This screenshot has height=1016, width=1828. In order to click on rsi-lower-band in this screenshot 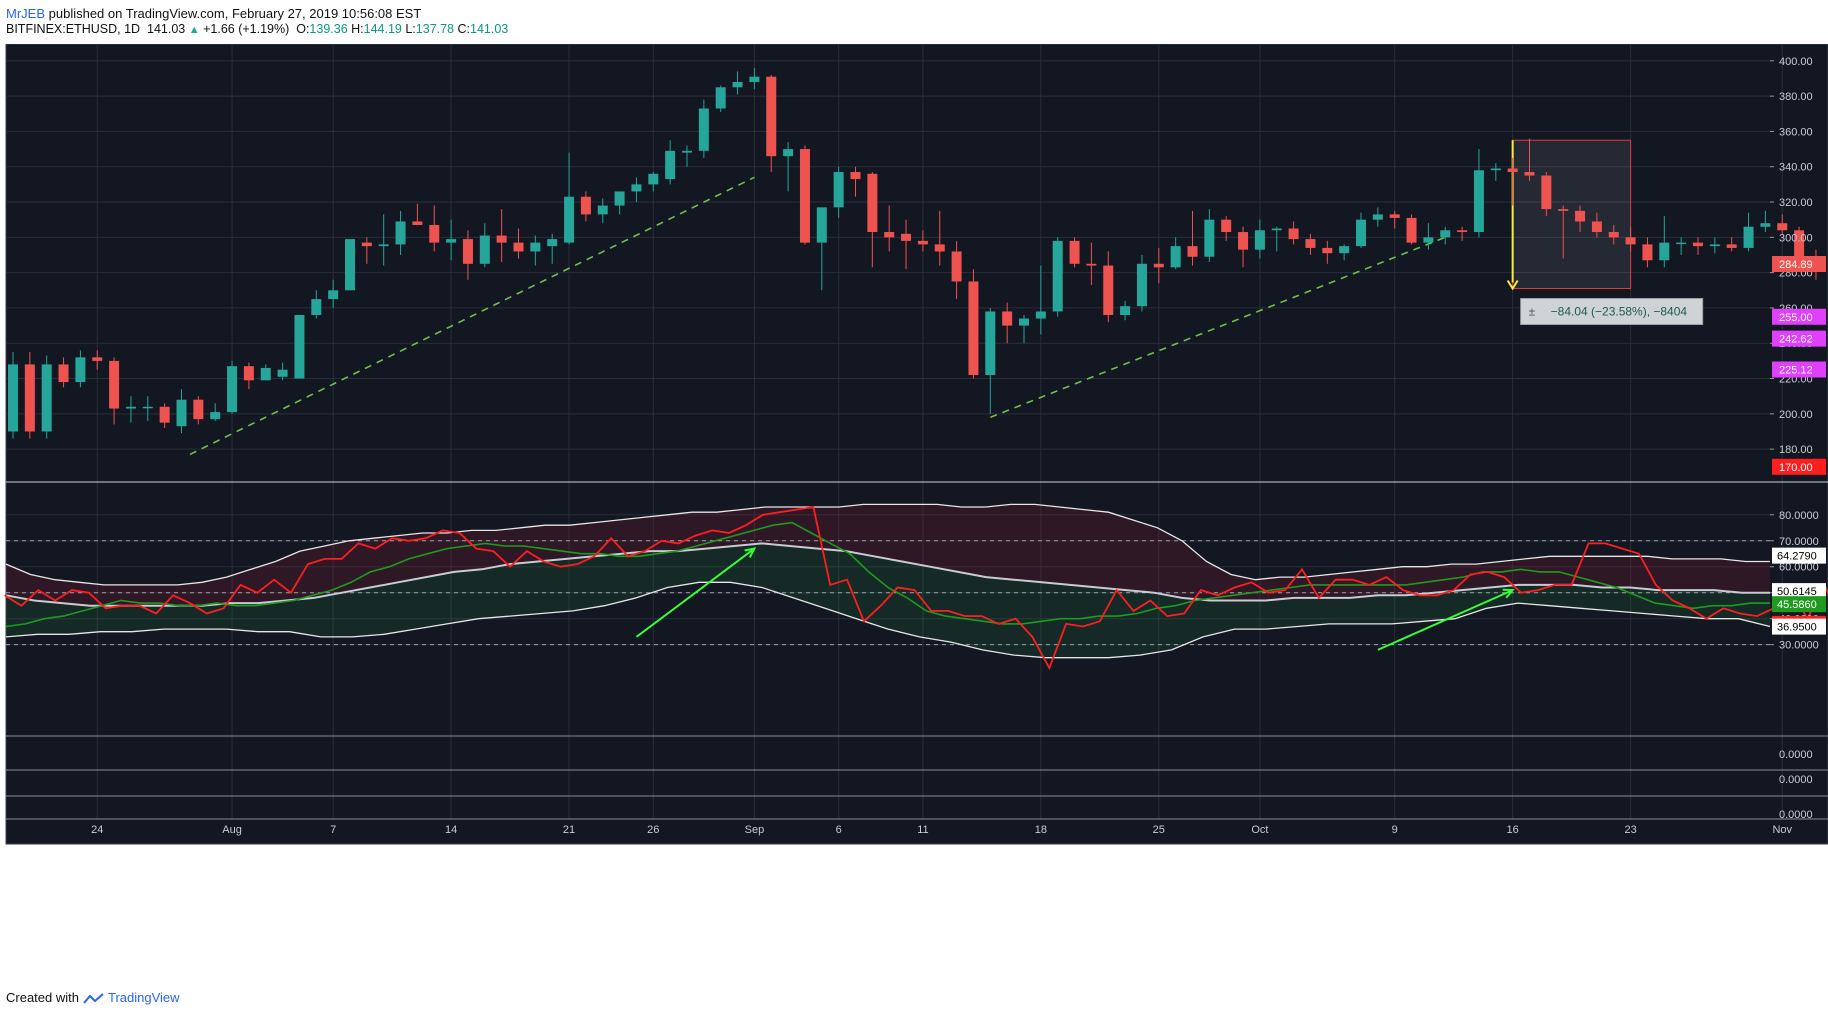, I will do `click(888, 620)`.